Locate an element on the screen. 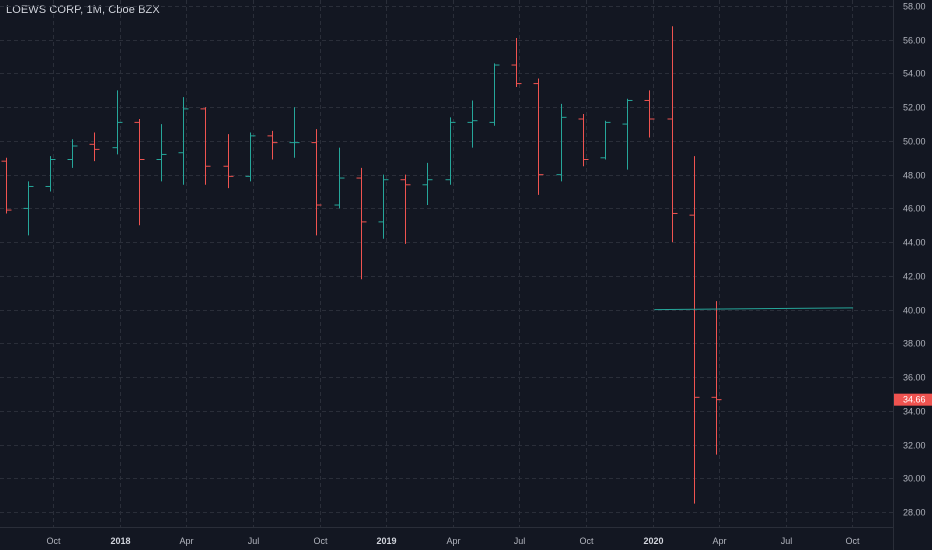 Image resolution: width=932 pixels, height=550 pixels. time-tick-label: 2018 is located at coordinates (120, 541).